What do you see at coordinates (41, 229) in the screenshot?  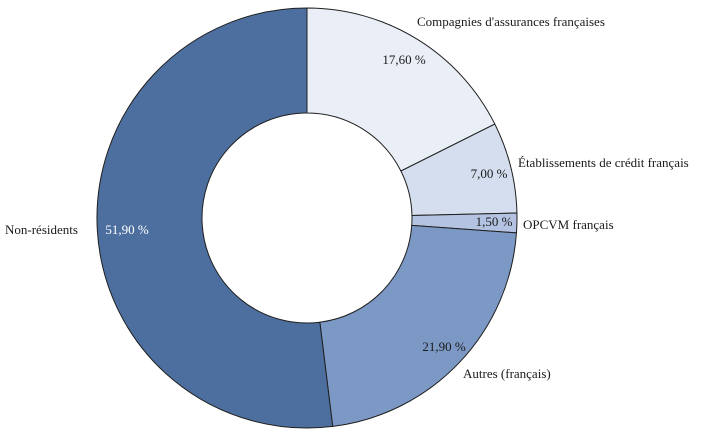 I see `category-label-non-residents: Non-résidents` at bounding box center [41, 229].